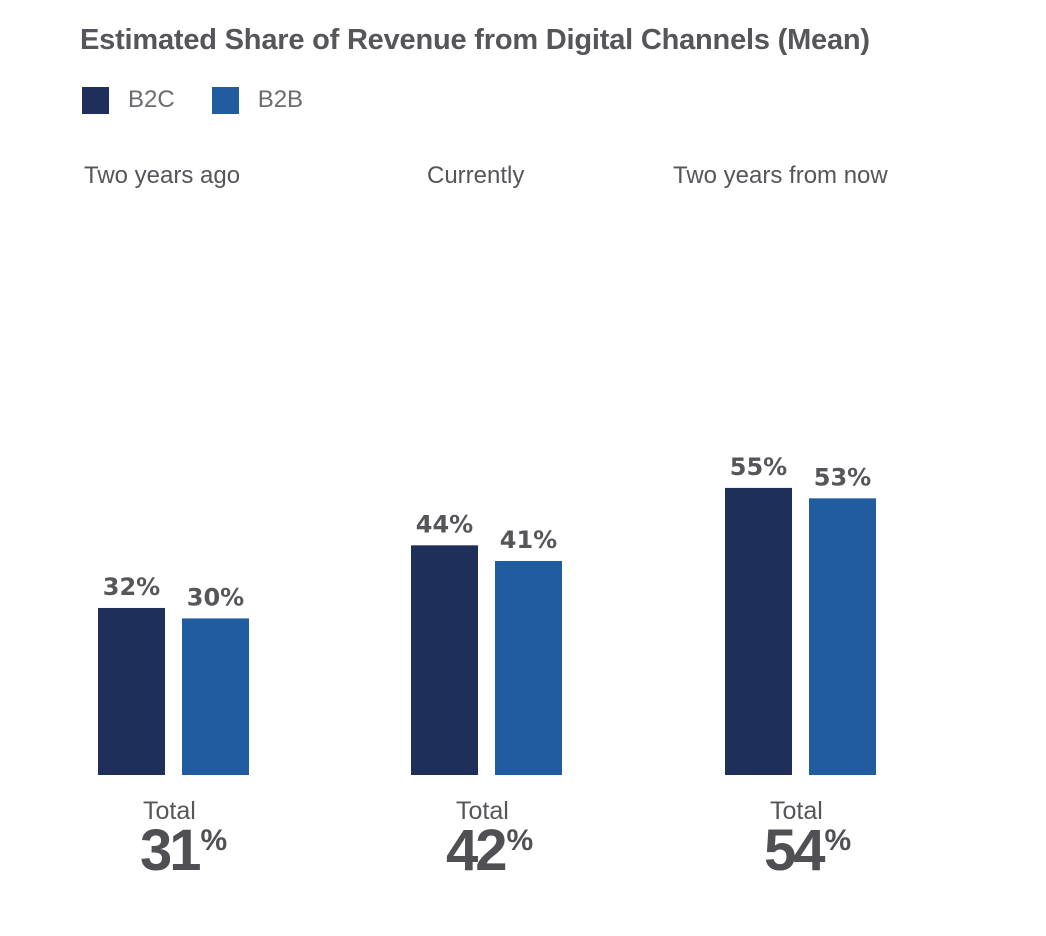  What do you see at coordinates (131, 691) in the screenshot?
I see `bar-b2c-two-years-ago` at bounding box center [131, 691].